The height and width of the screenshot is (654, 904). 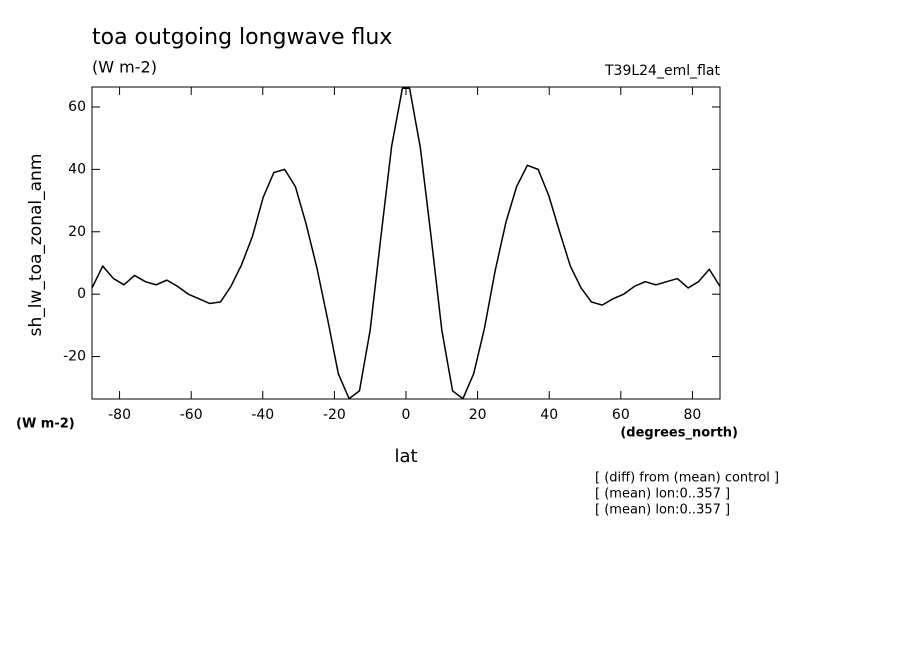 I want to click on y-tick-label: 20, so click(x=77, y=232).